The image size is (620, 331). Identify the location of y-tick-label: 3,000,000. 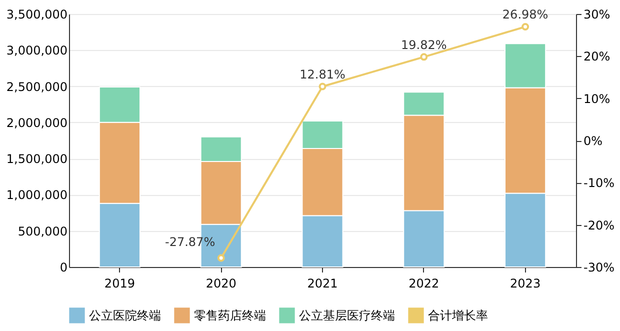
(37, 51).